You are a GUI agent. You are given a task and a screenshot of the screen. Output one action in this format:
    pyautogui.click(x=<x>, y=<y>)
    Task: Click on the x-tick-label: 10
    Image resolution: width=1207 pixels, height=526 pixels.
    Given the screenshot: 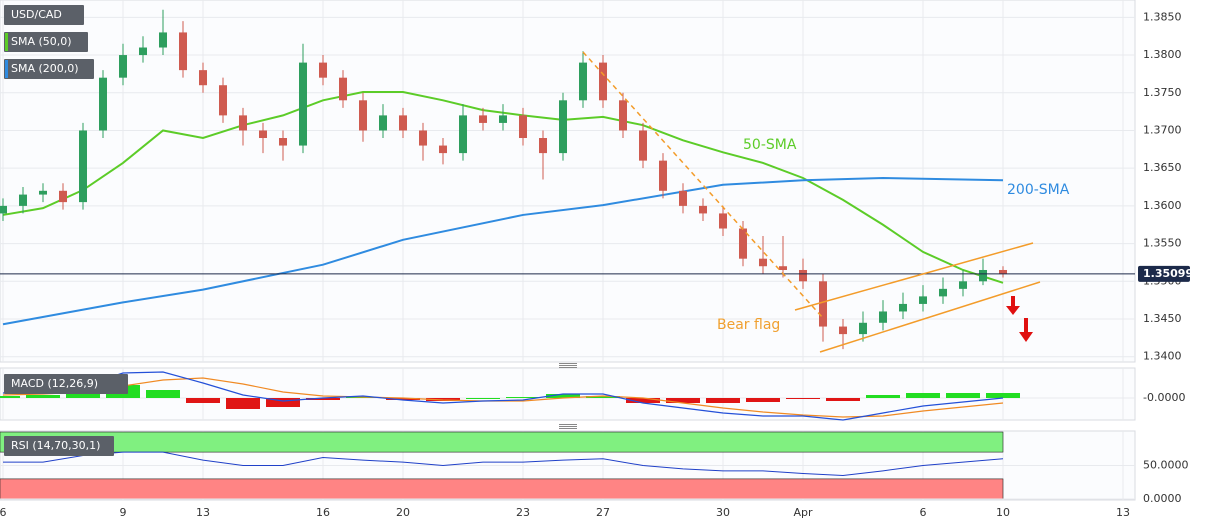 What is the action you would take?
    pyautogui.click(x=1003, y=512)
    